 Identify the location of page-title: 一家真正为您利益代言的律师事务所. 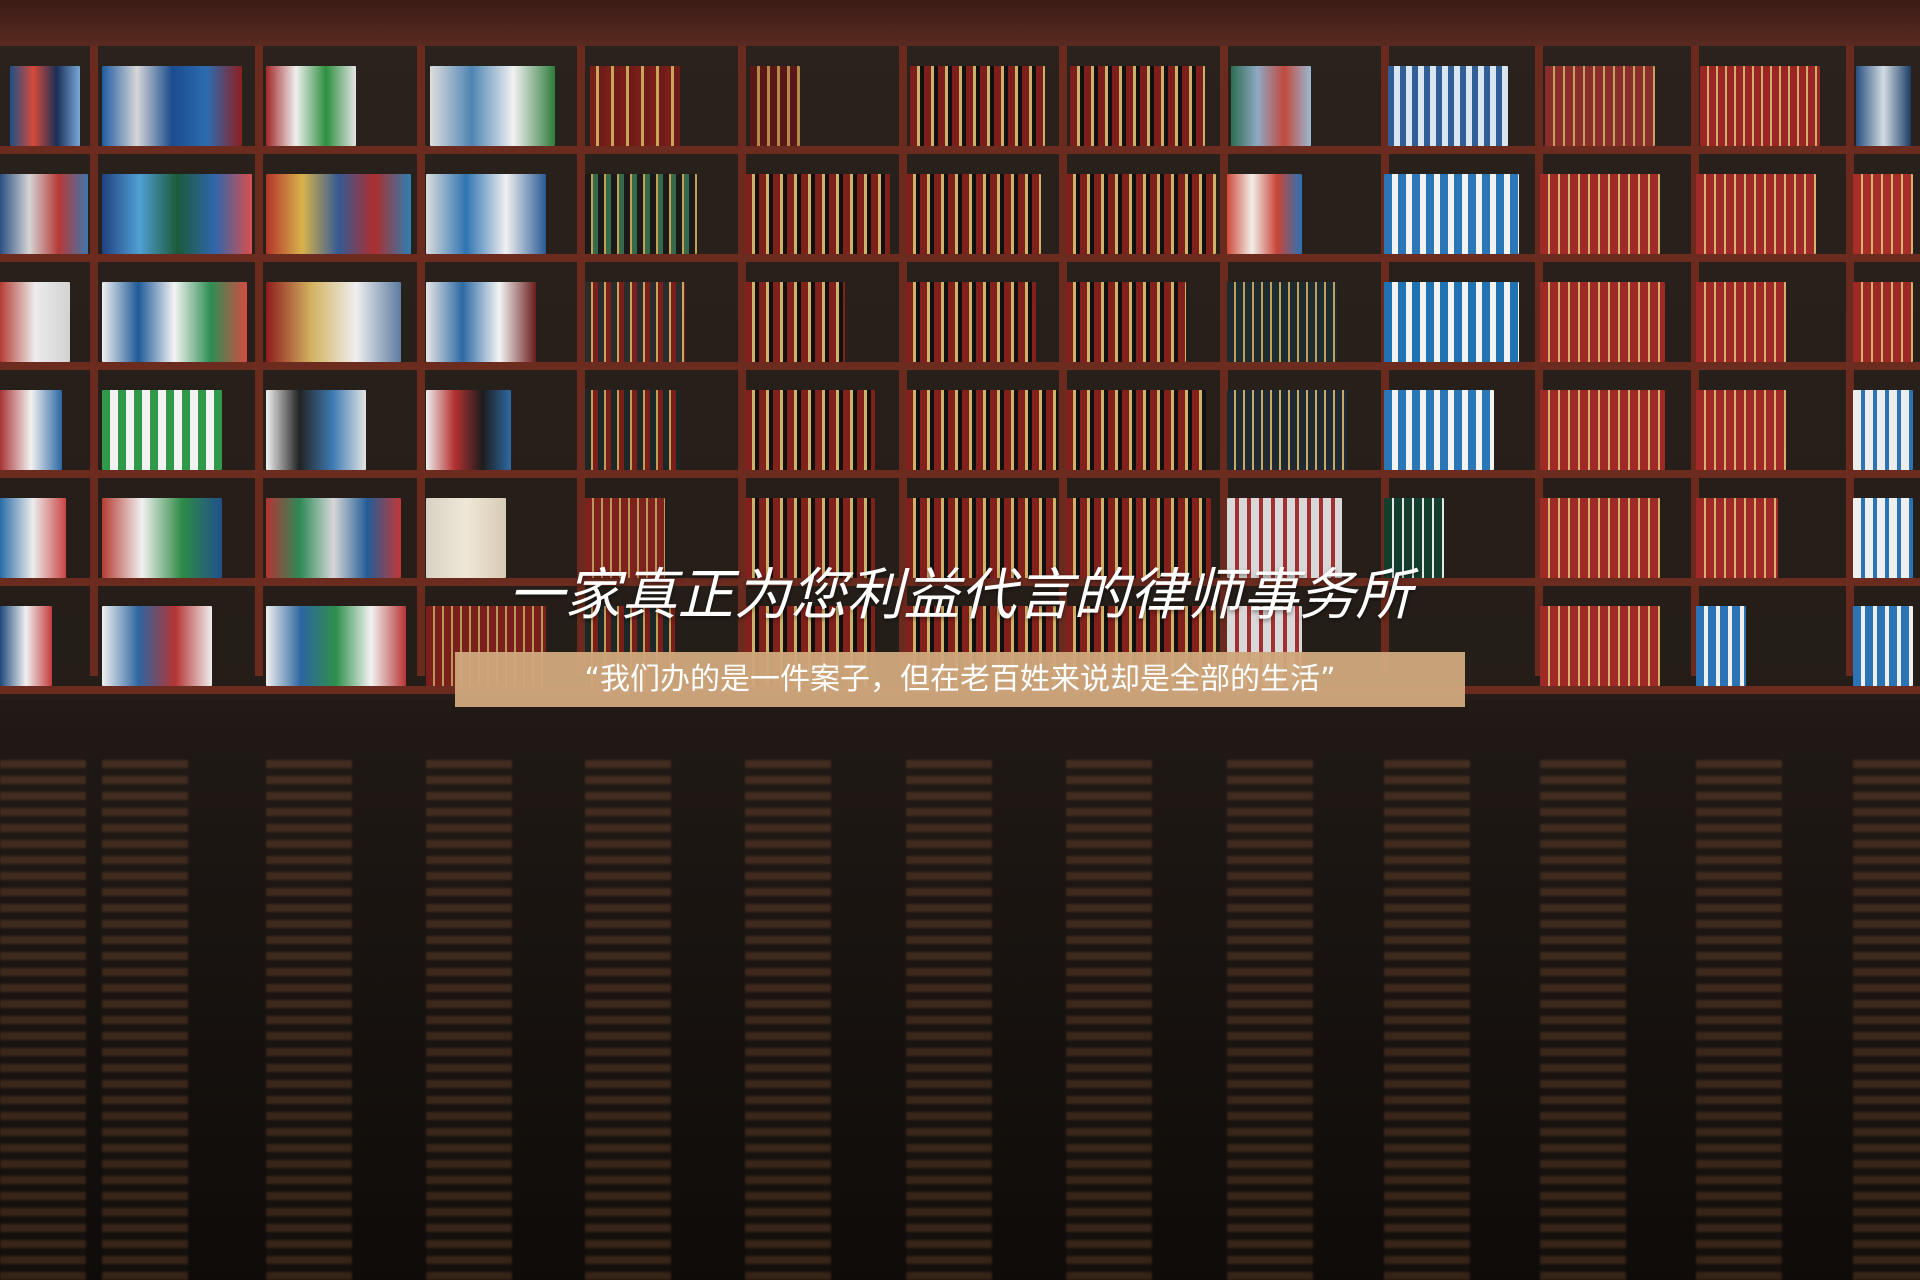
(960, 595).